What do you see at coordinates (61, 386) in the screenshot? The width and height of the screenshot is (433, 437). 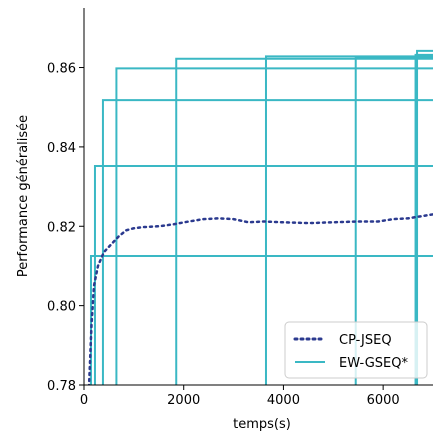 I see `y-tick-label: 0.78` at bounding box center [61, 386].